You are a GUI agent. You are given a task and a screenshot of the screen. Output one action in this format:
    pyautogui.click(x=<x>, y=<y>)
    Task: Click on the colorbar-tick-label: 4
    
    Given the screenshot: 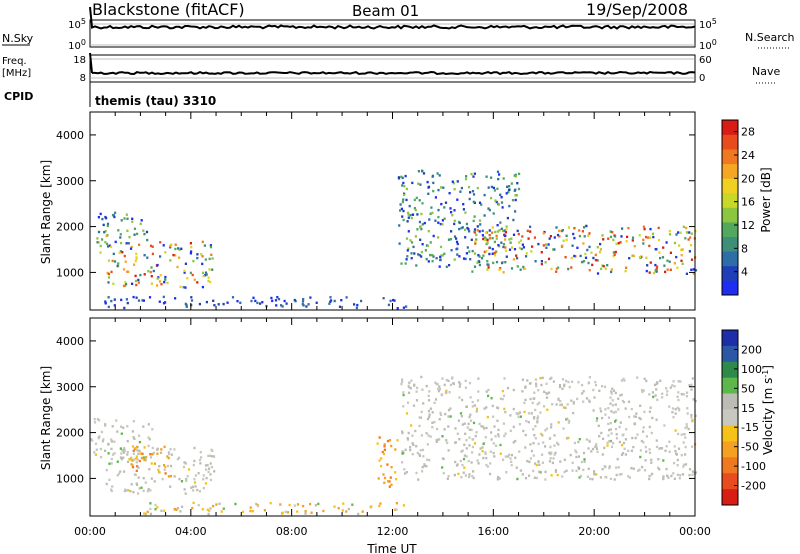 What is the action you would take?
    pyautogui.click(x=744, y=272)
    